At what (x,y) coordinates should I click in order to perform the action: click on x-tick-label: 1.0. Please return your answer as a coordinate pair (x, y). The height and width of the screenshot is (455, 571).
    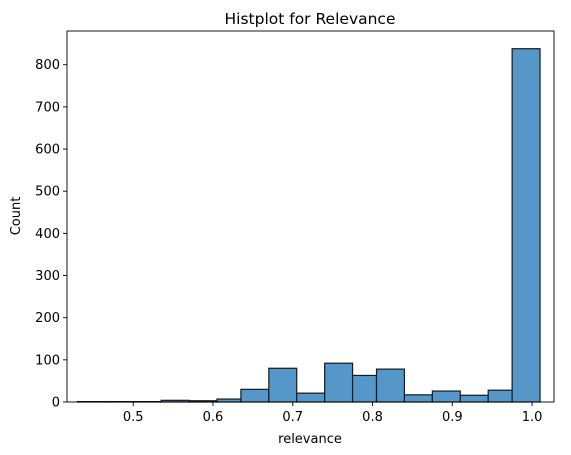
    Looking at the image, I should click on (532, 417).